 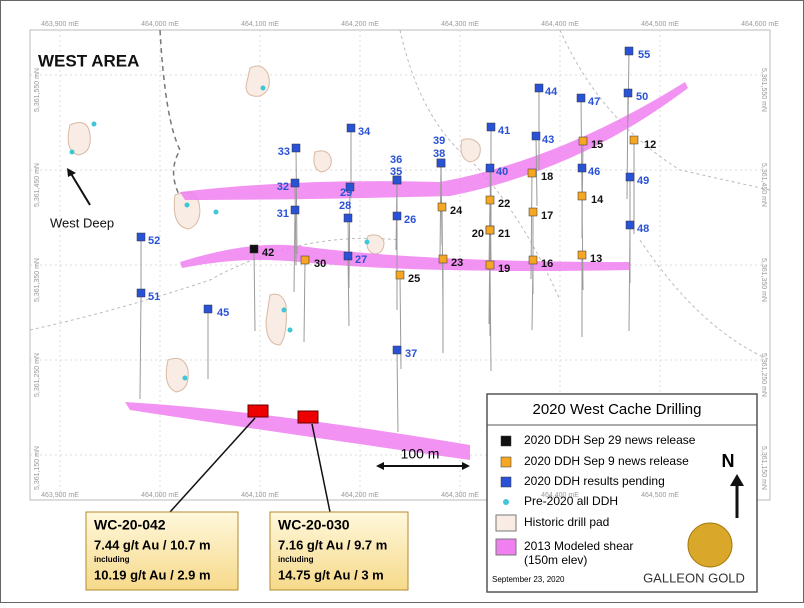 What do you see at coordinates (439, 141) in the screenshot?
I see `hole-label: 39` at bounding box center [439, 141].